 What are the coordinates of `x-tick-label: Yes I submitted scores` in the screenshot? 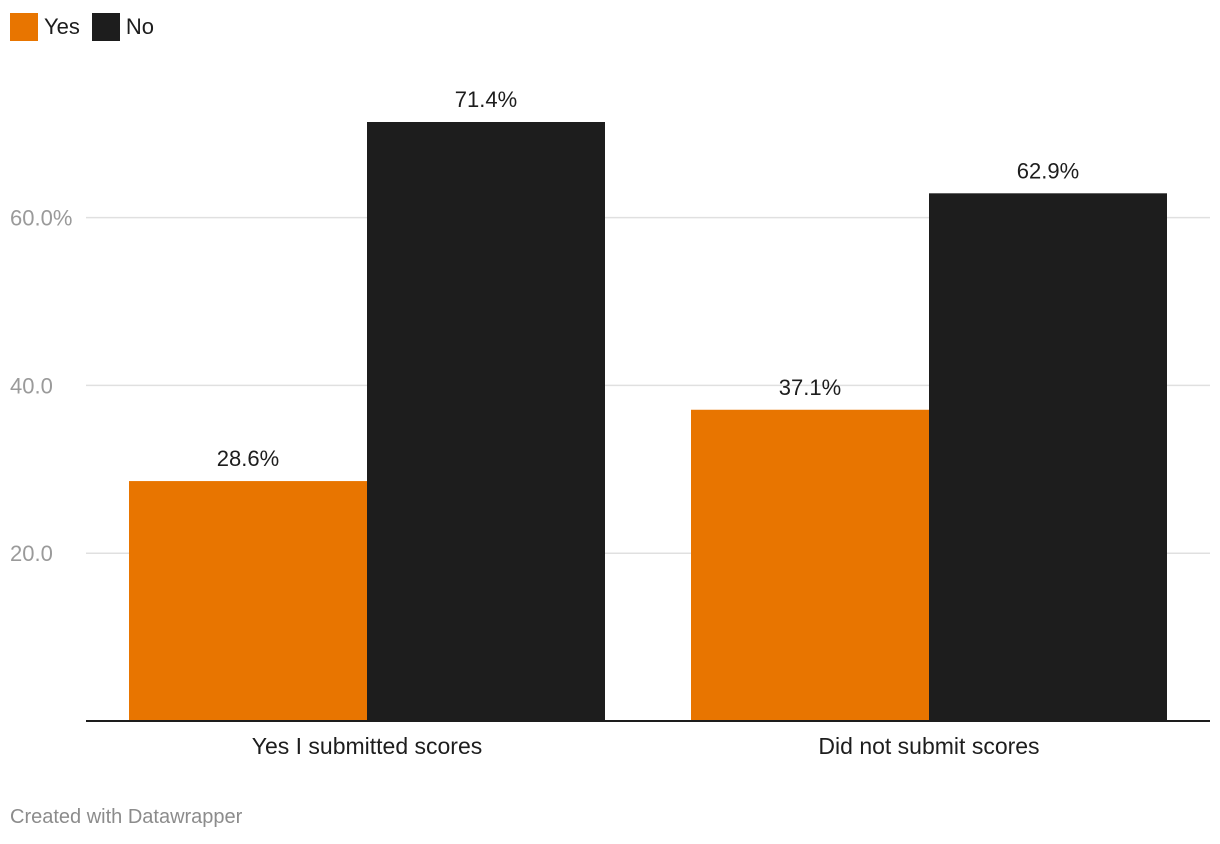 It's located at (367, 746).